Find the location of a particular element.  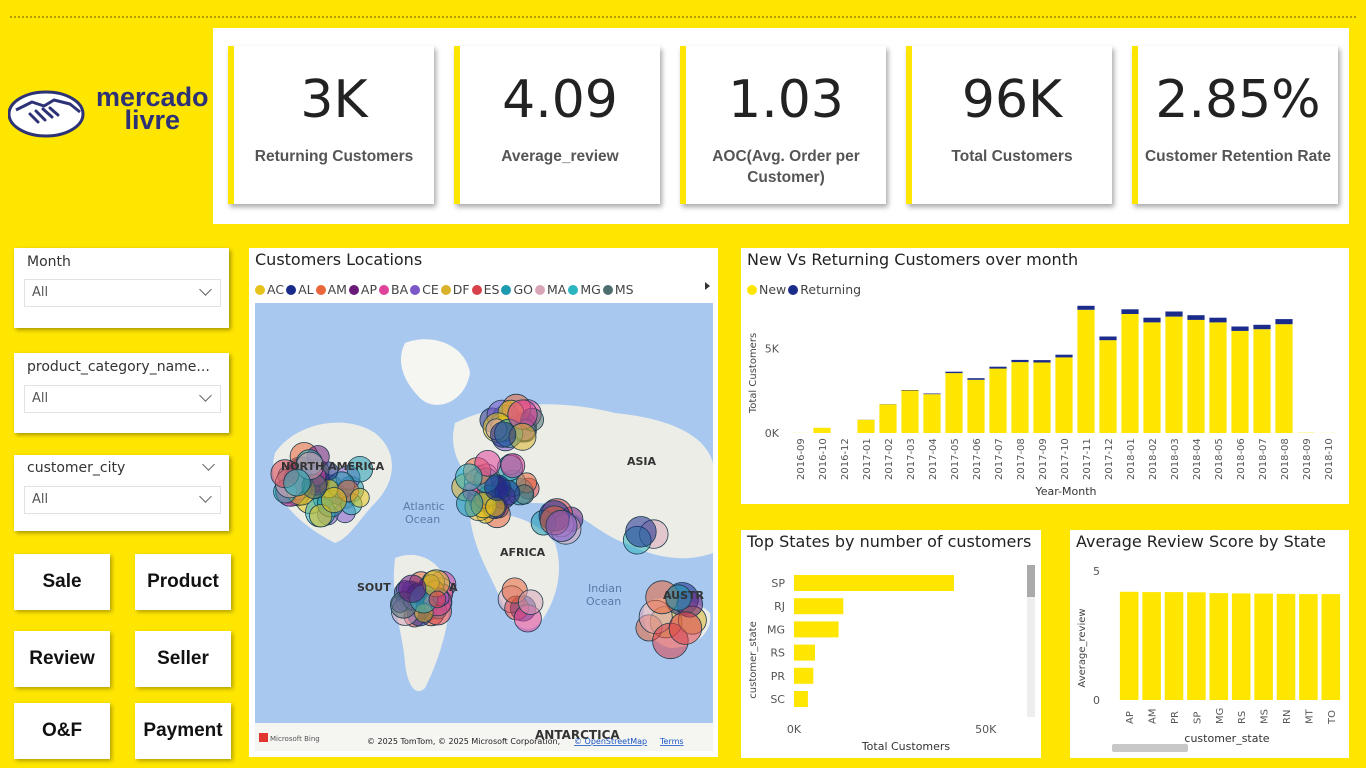

legend-label: GO is located at coordinates (523, 289).